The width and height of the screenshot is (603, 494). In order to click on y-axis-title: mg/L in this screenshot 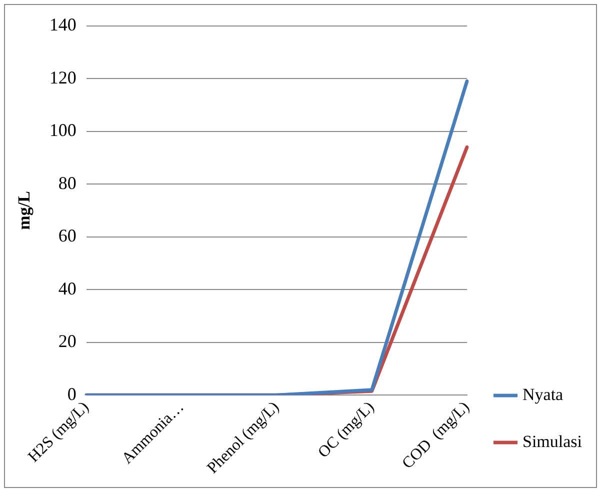, I will do `click(24, 210)`.